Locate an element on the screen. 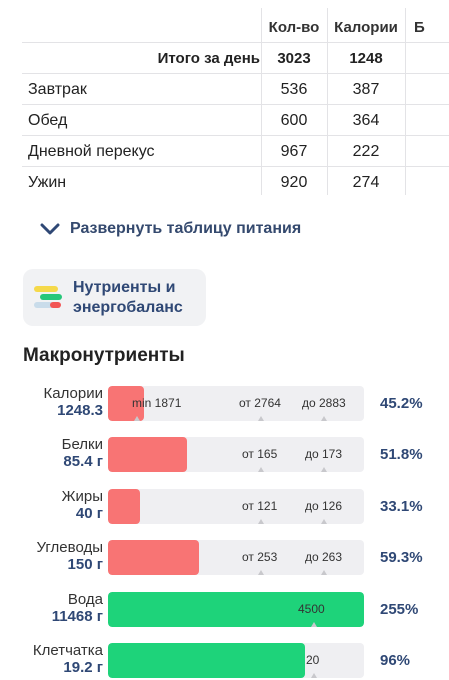 This screenshot has height=680, width=449. meal-calories: 387 is located at coordinates (366, 89).